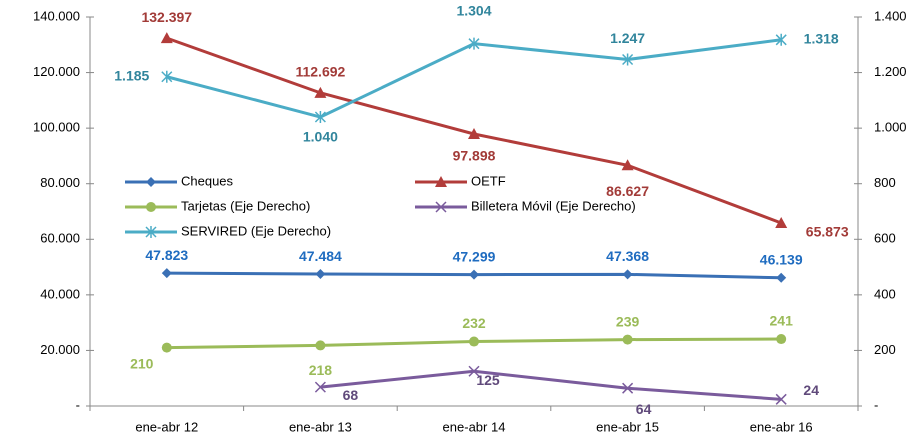  What do you see at coordinates (166, 255) in the screenshot?
I see `value-label: 47.823` at bounding box center [166, 255].